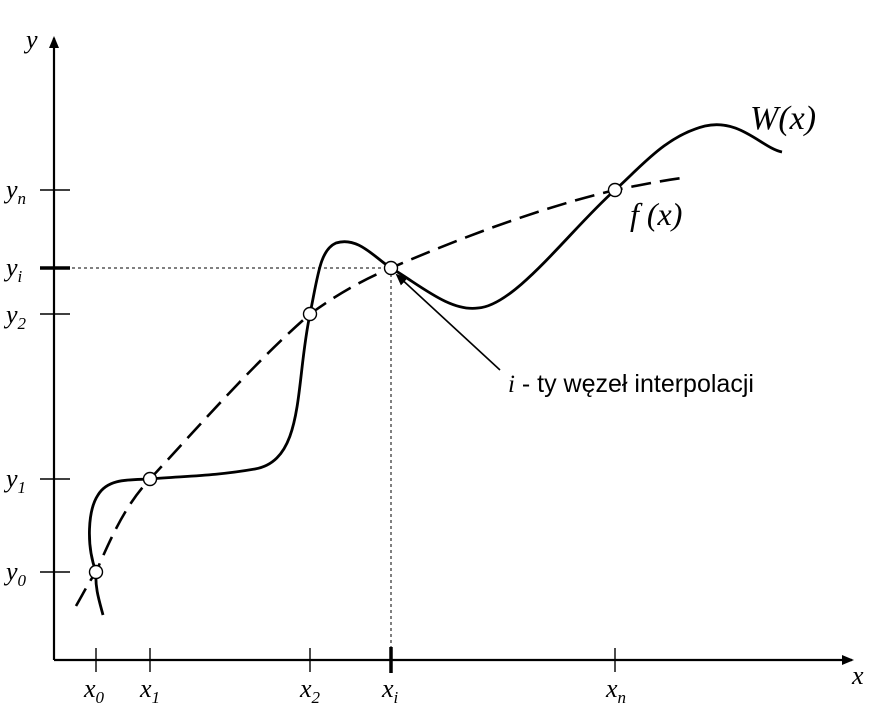  Describe the element at coordinates (511, 384) in the screenshot. I see `annotation-index: i` at that location.